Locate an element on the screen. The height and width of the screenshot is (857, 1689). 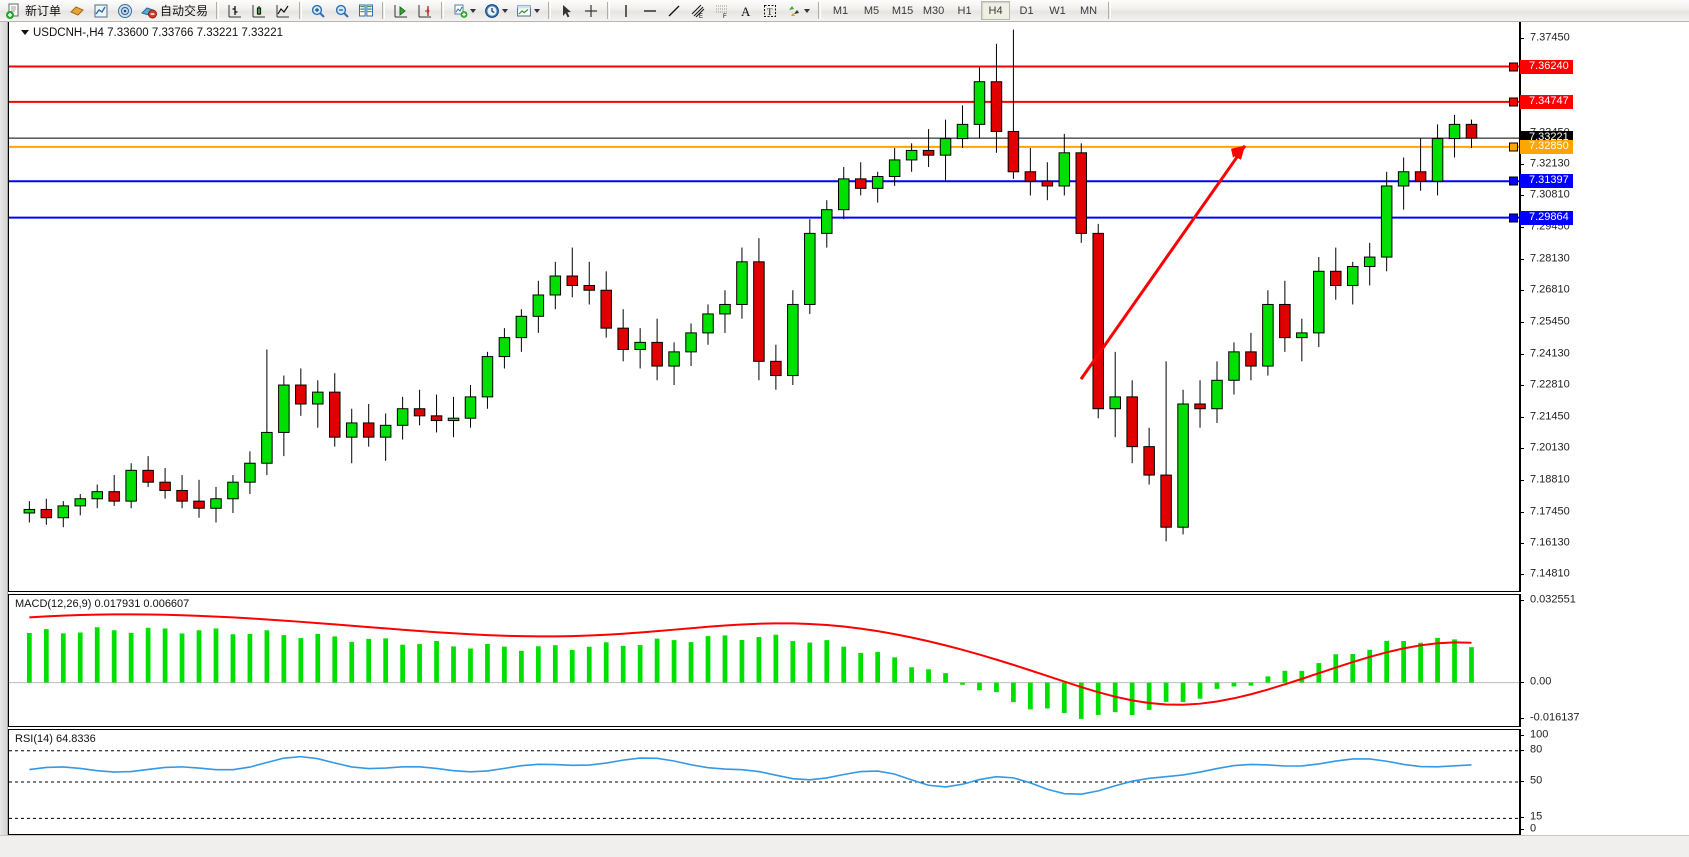
indicators-button is located at coordinates (464, 11).